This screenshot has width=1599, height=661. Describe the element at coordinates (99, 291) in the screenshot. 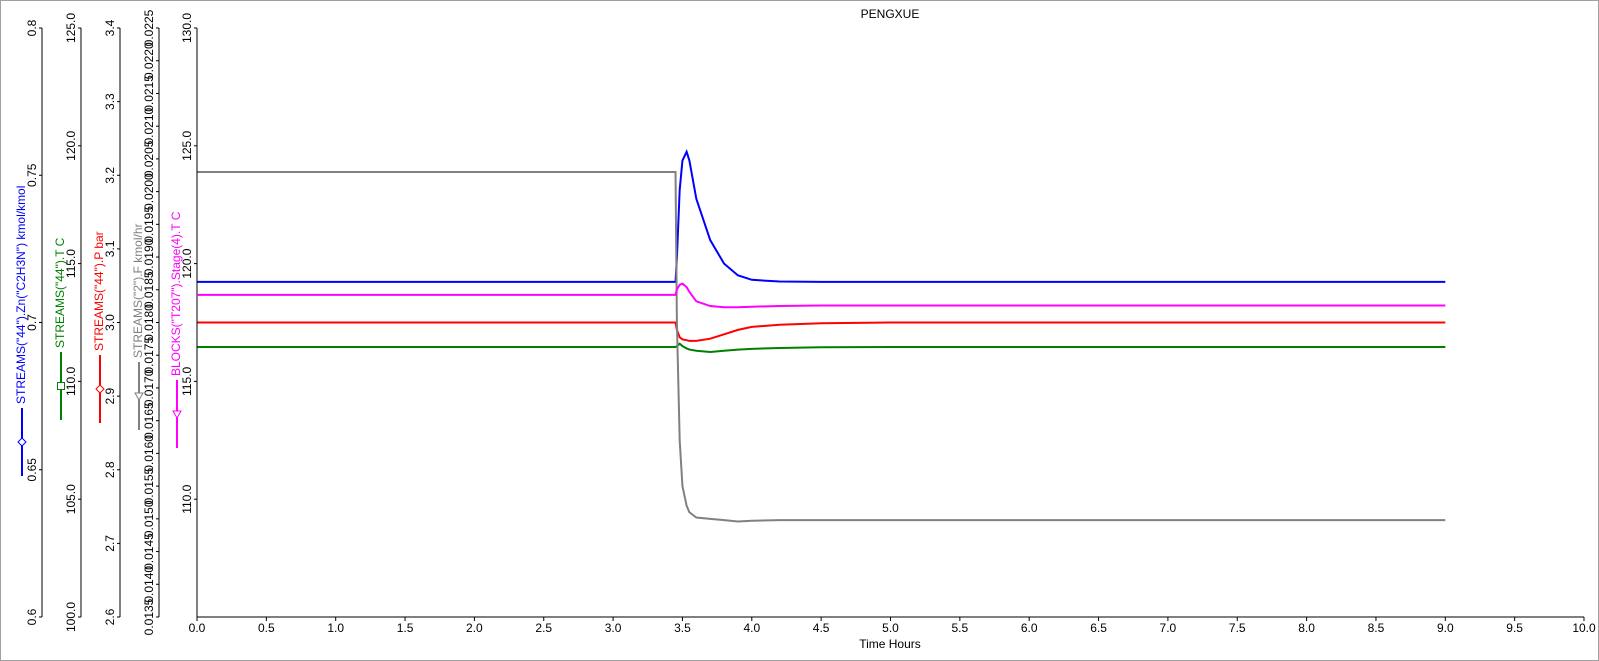

I see `legend-label: STREAMS("44").P bar` at that location.